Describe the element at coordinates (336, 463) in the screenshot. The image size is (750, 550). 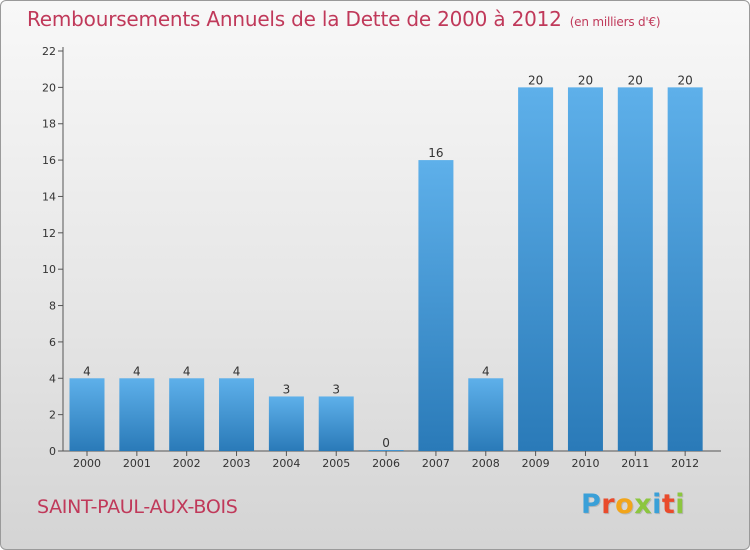
I see `x-tick-label: 2005` at that location.